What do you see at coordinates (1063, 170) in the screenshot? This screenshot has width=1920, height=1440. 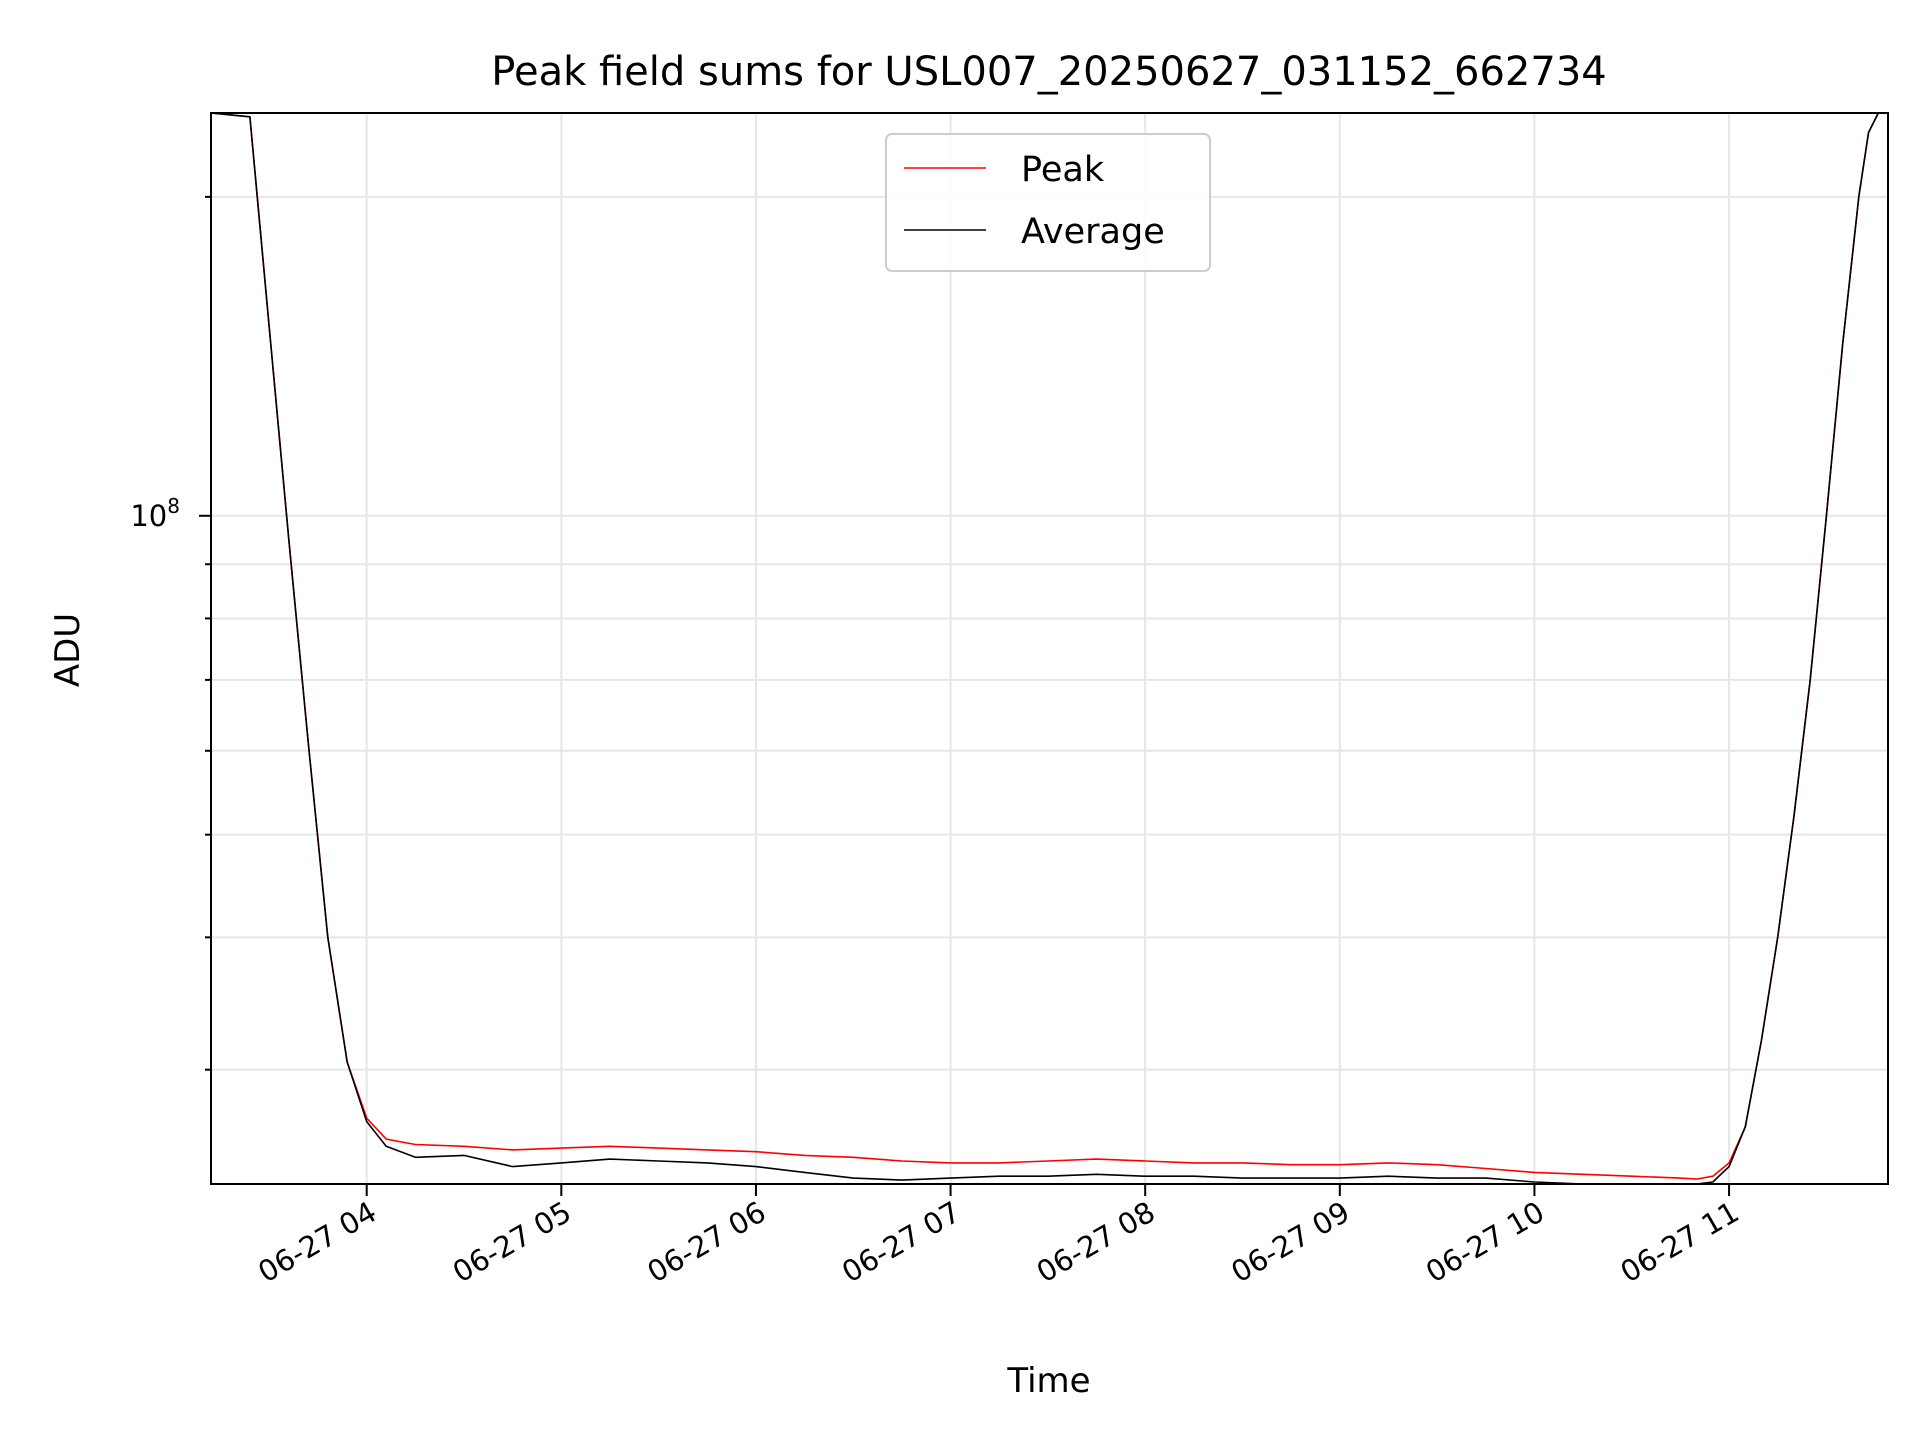 I see `legend-label-peak: Peak` at bounding box center [1063, 170].